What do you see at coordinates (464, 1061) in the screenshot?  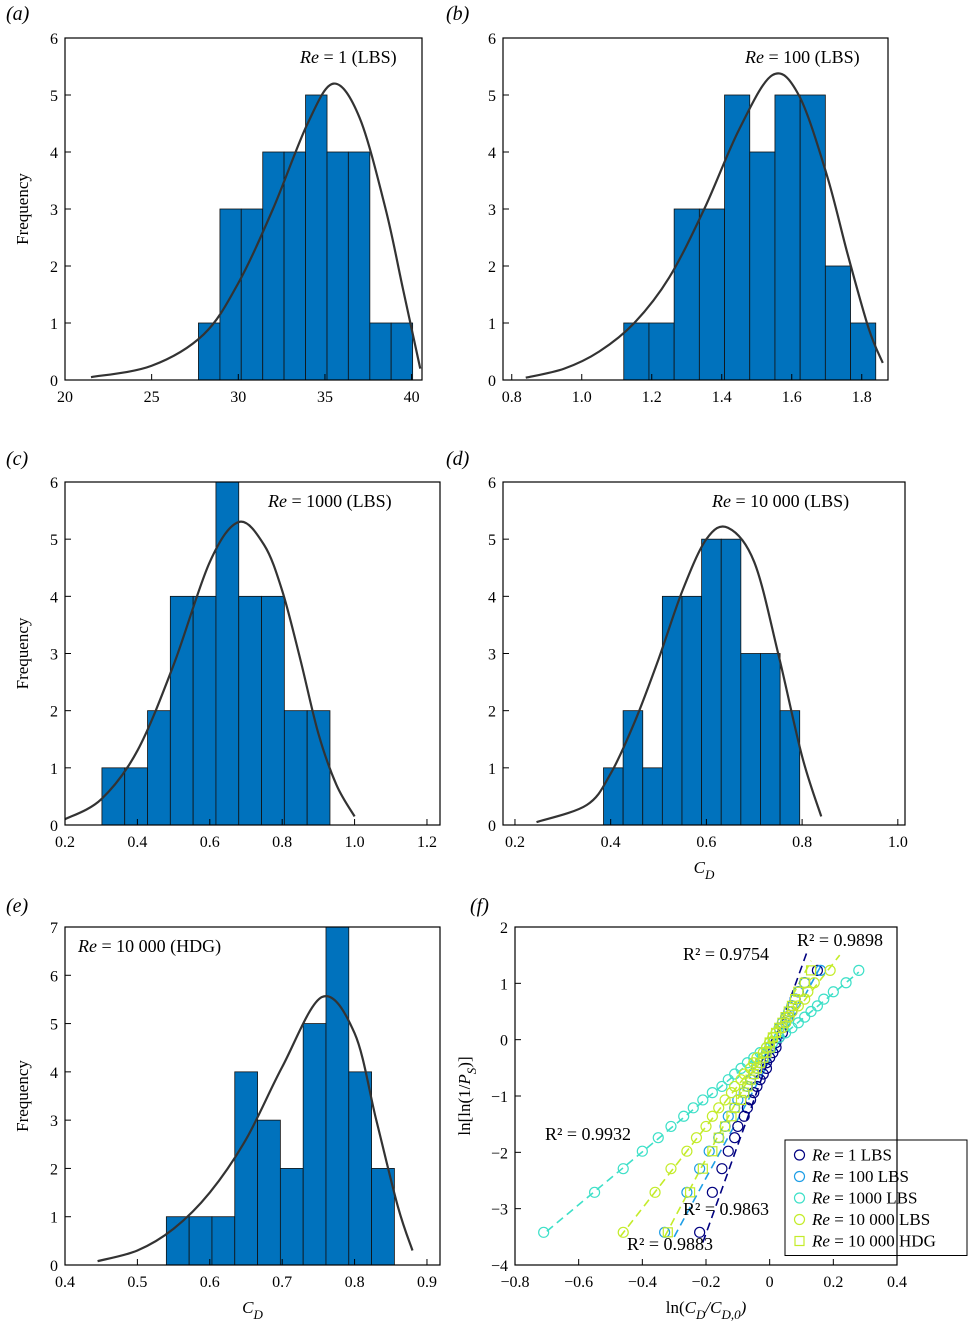 I see `axis-label-part: )]` at bounding box center [464, 1061].